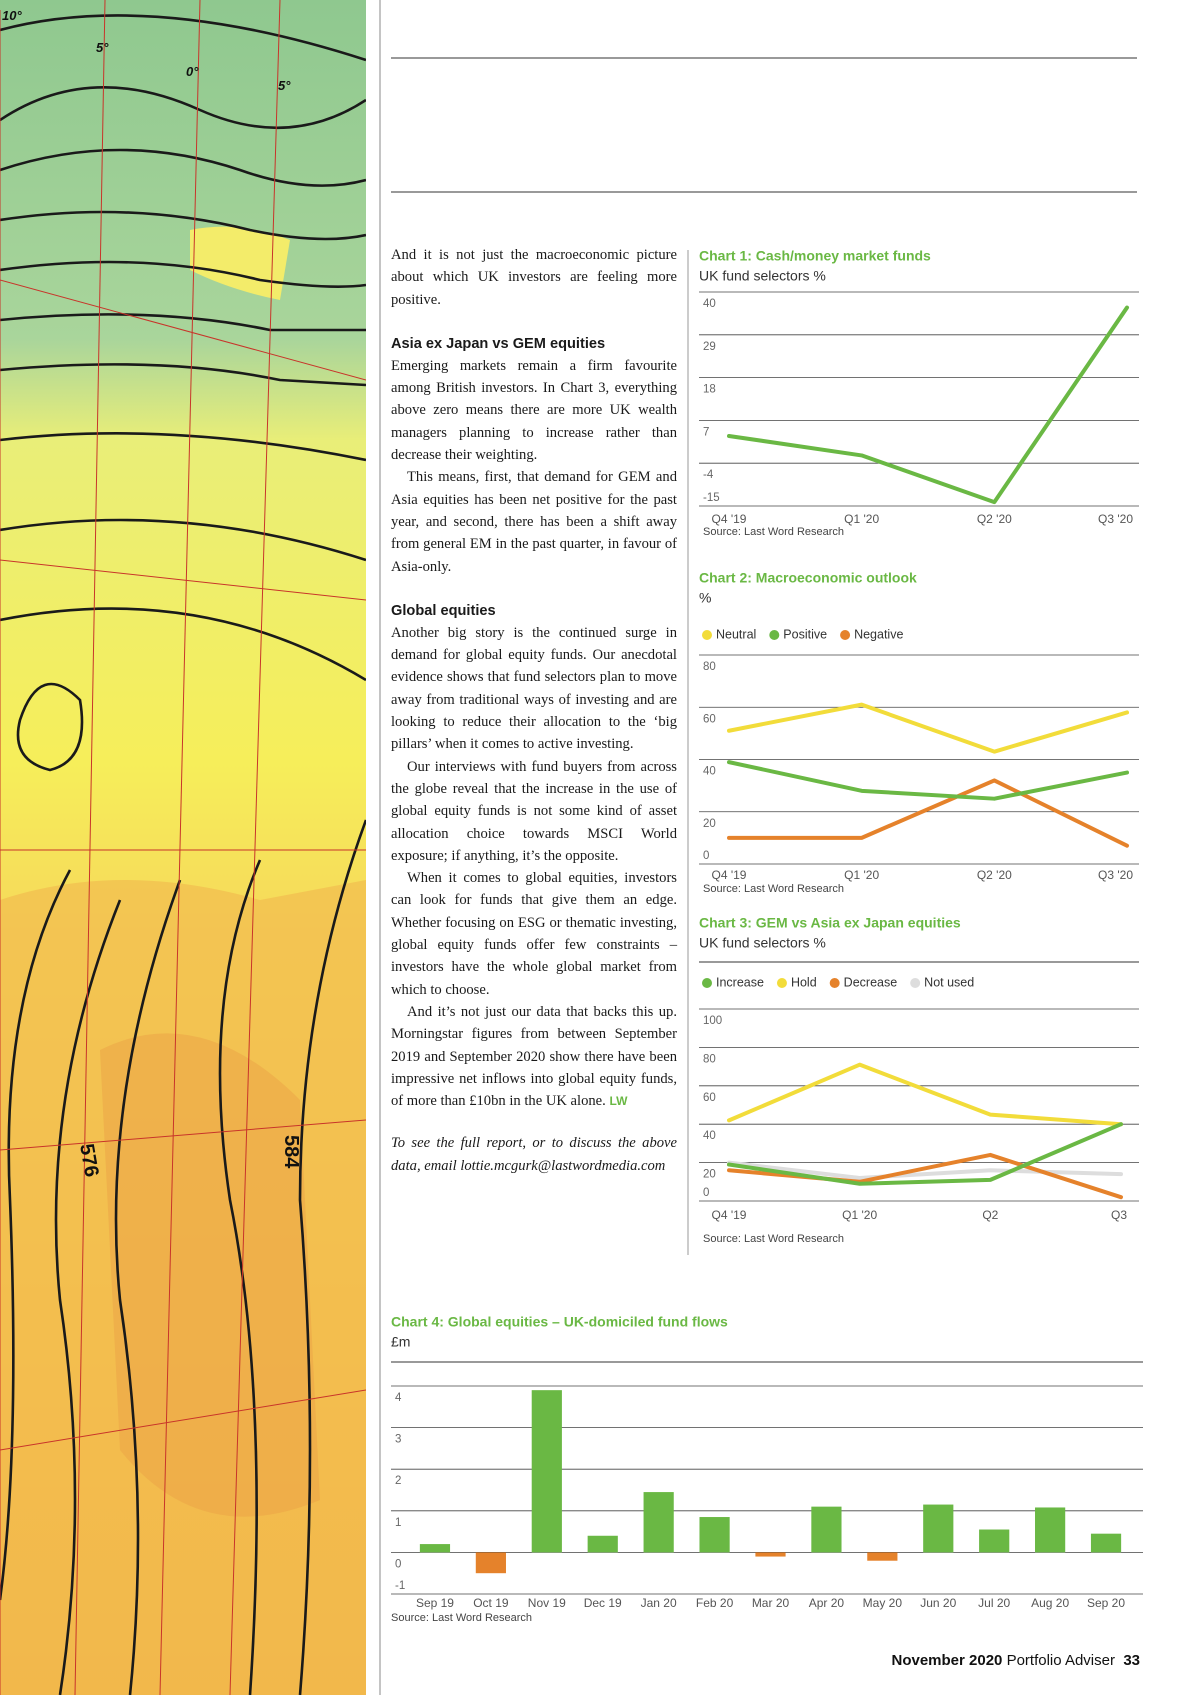  I want to click on footer: November 2020 Portfolio Adviser 33, so click(1016, 1660).